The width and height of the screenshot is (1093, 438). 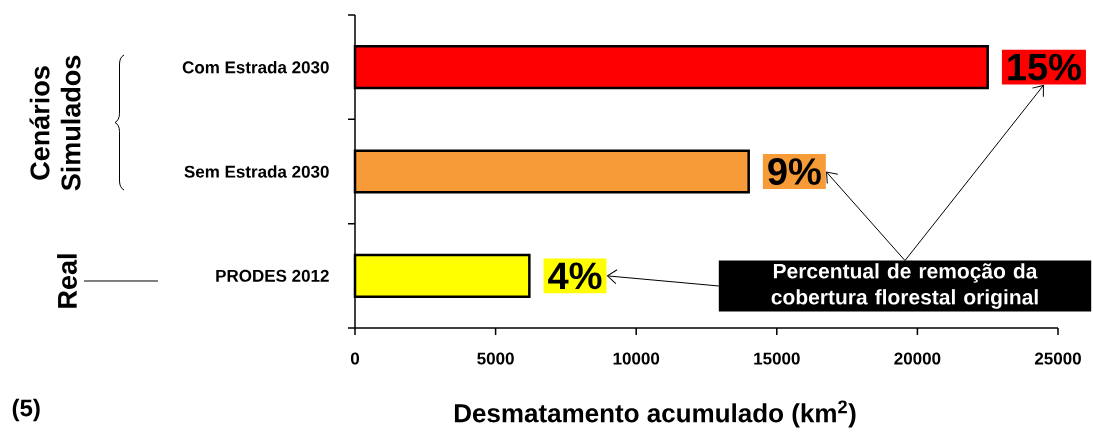 I want to click on annotation: 4%, so click(x=575, y=276).